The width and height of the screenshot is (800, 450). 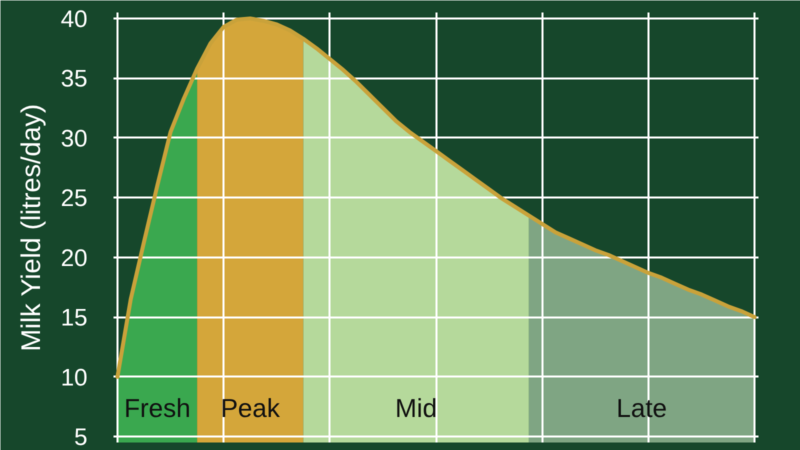 What do you see at coordinates (74, 19) in the screenshot?
I see `y-tick-label: 40` at bounding box center [74, 19].